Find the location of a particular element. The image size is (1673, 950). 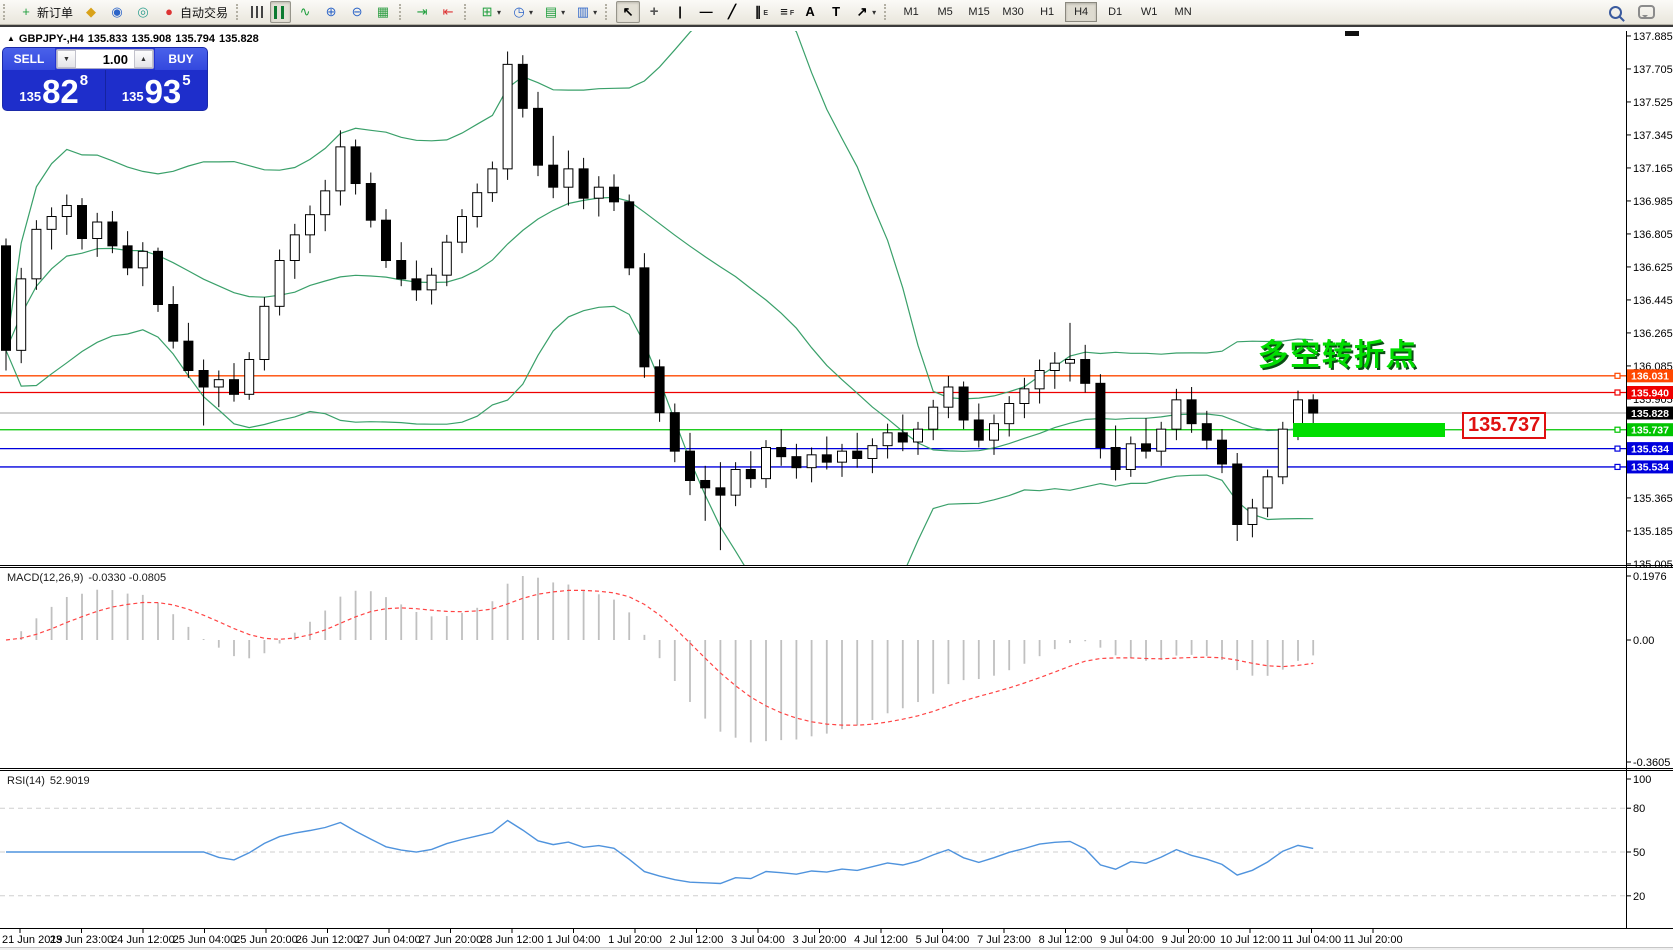

metaquotes-button: ◆ is located at coordinates (91, 12).